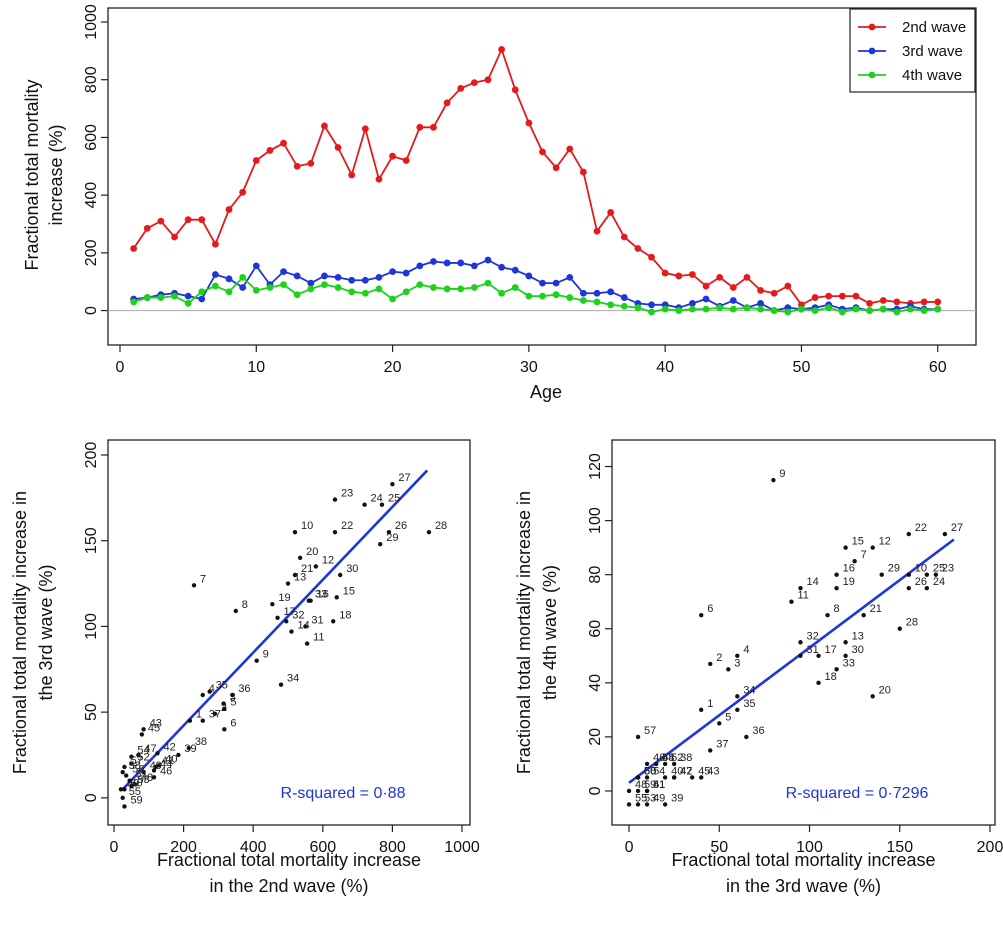 This screenshot has height=930, width=1003. What do you see at coordinates (244, 689) in the screenshot?
I see `scatter-point-label: 36` at bounding box center [244, 689].